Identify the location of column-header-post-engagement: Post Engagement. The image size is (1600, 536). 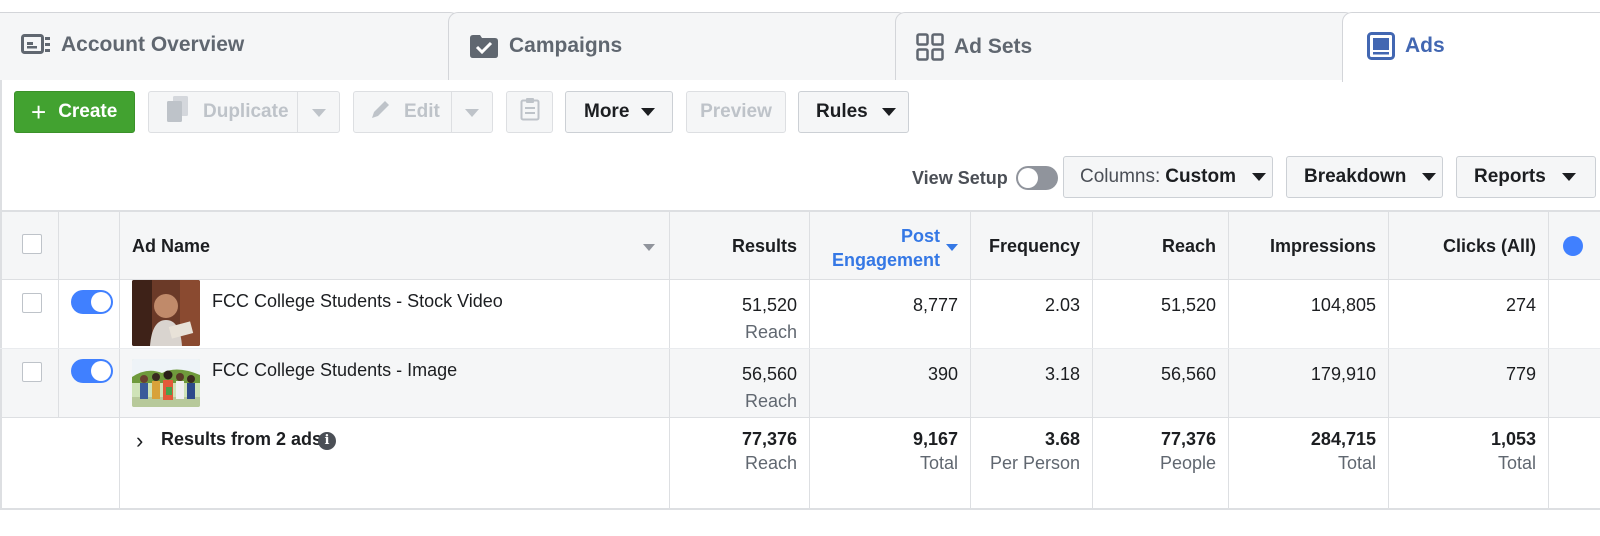
(890, 245).